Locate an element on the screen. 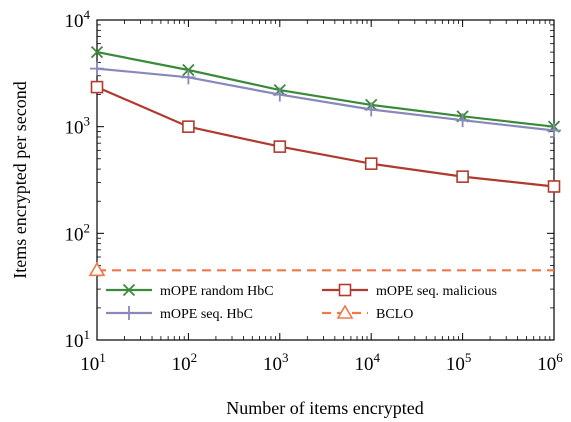  y-tick-label: 10² is located at coordinates (78, 232).